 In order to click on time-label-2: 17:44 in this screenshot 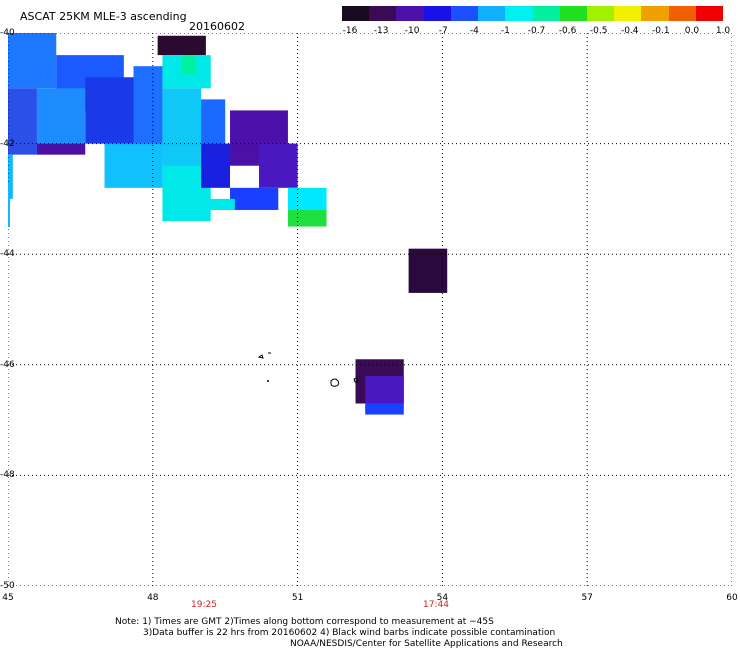, I will do `click(436, 605)`.